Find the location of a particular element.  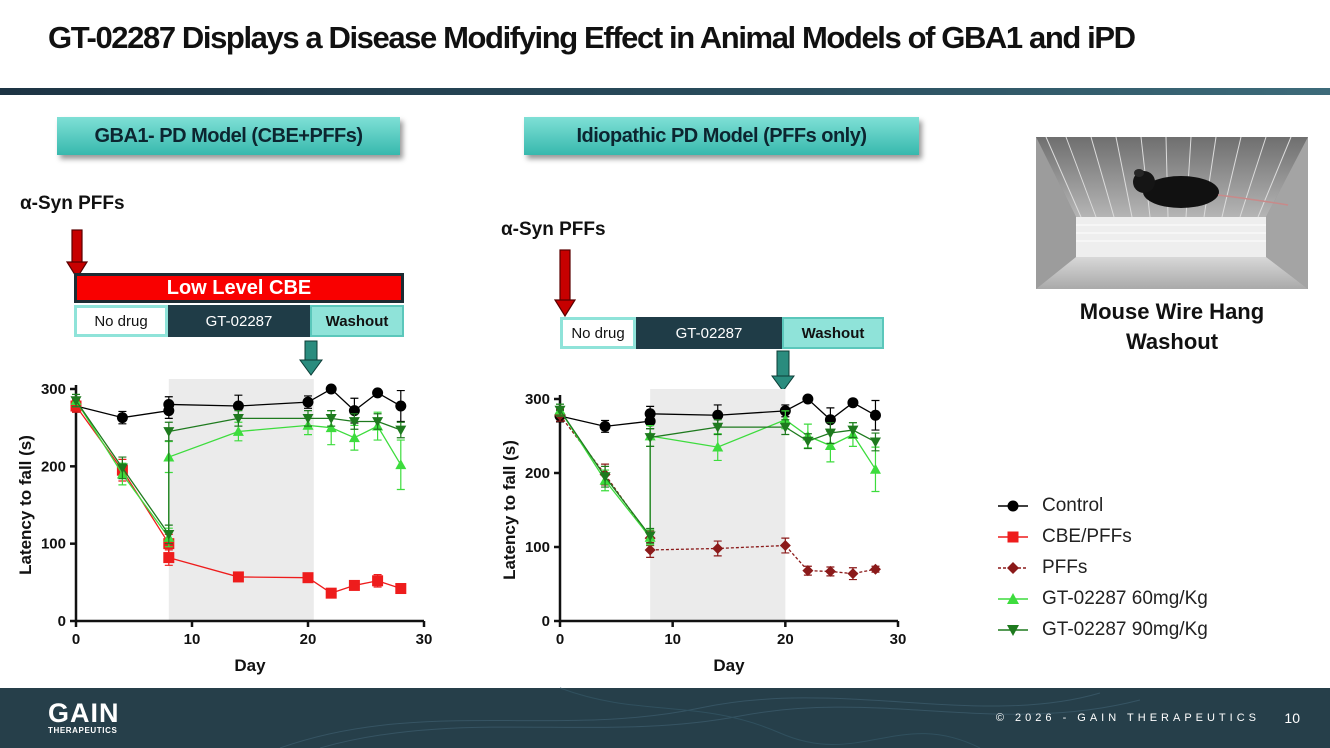

legend-control-marker is located at coordinates (1013, 505).